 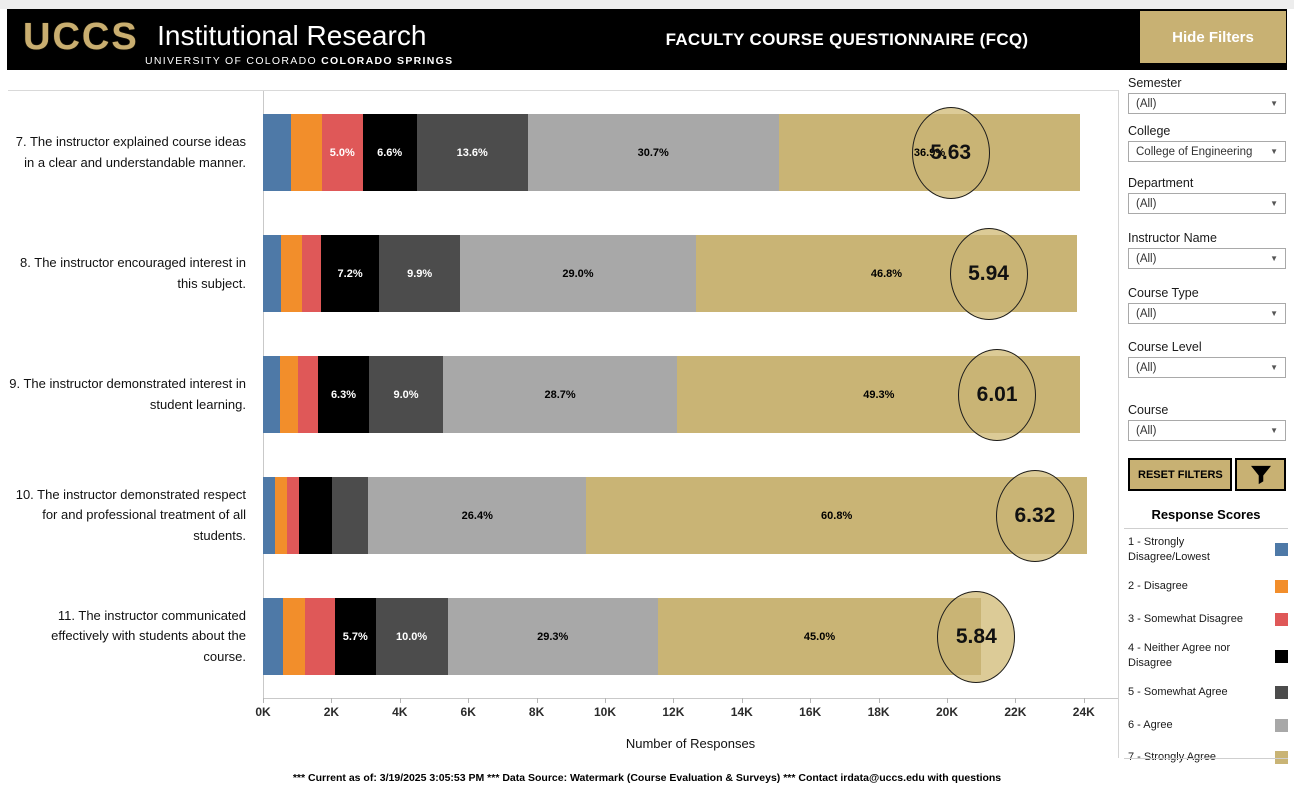 What do you see at coordinates (1207, 203) in the screenshot?
I see `filter-dropdown-department: (All) ▼` at bounding box center [1207, 203].